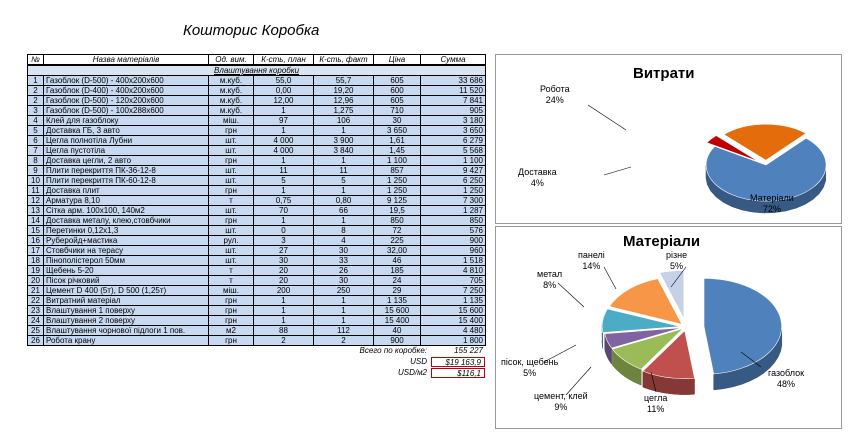  Describe the element at coordinates (397, 80) in the screenshot. I see `table-cell: 605` at that location.